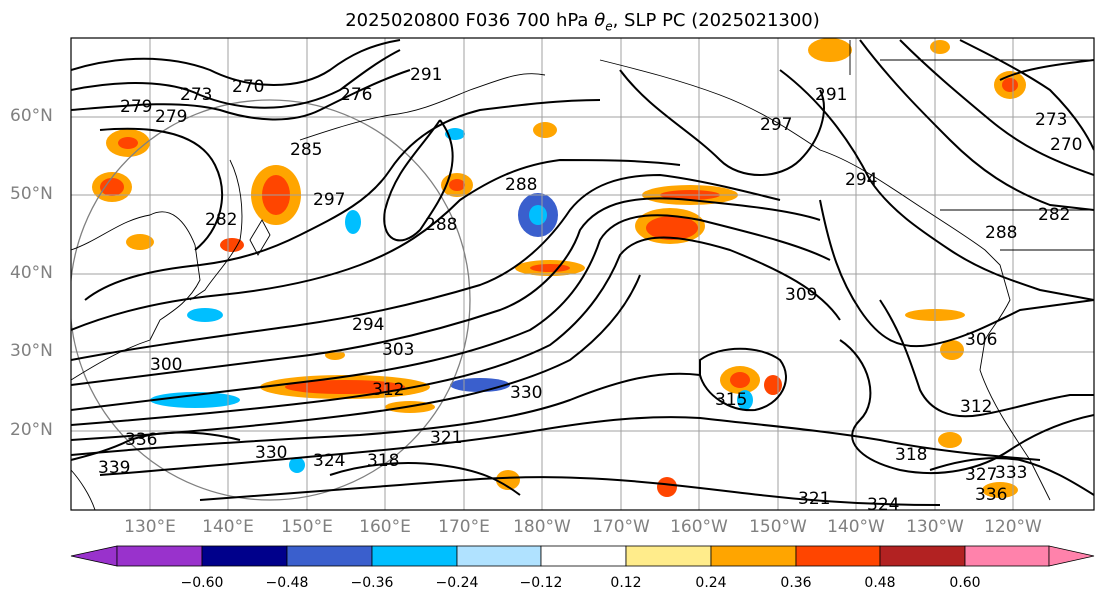 The height and width of the screenshot is (603, 1105). What do you see at coordinates (150, 527) in the screenshot?
I see `lon-label: 130°E` at bounding box center [150, 527].